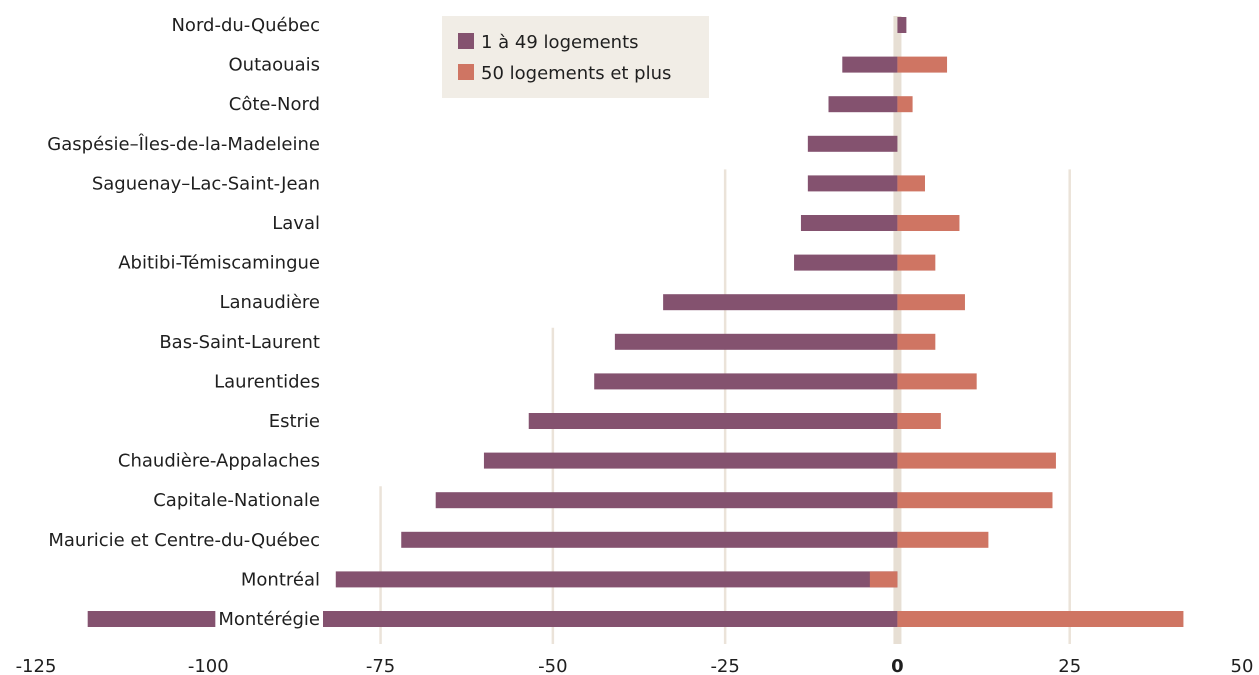  What do you see at coordinates (552, 665) in the screenshot?
I see `x-tick-label: -50` at bounding box center [552, 665].